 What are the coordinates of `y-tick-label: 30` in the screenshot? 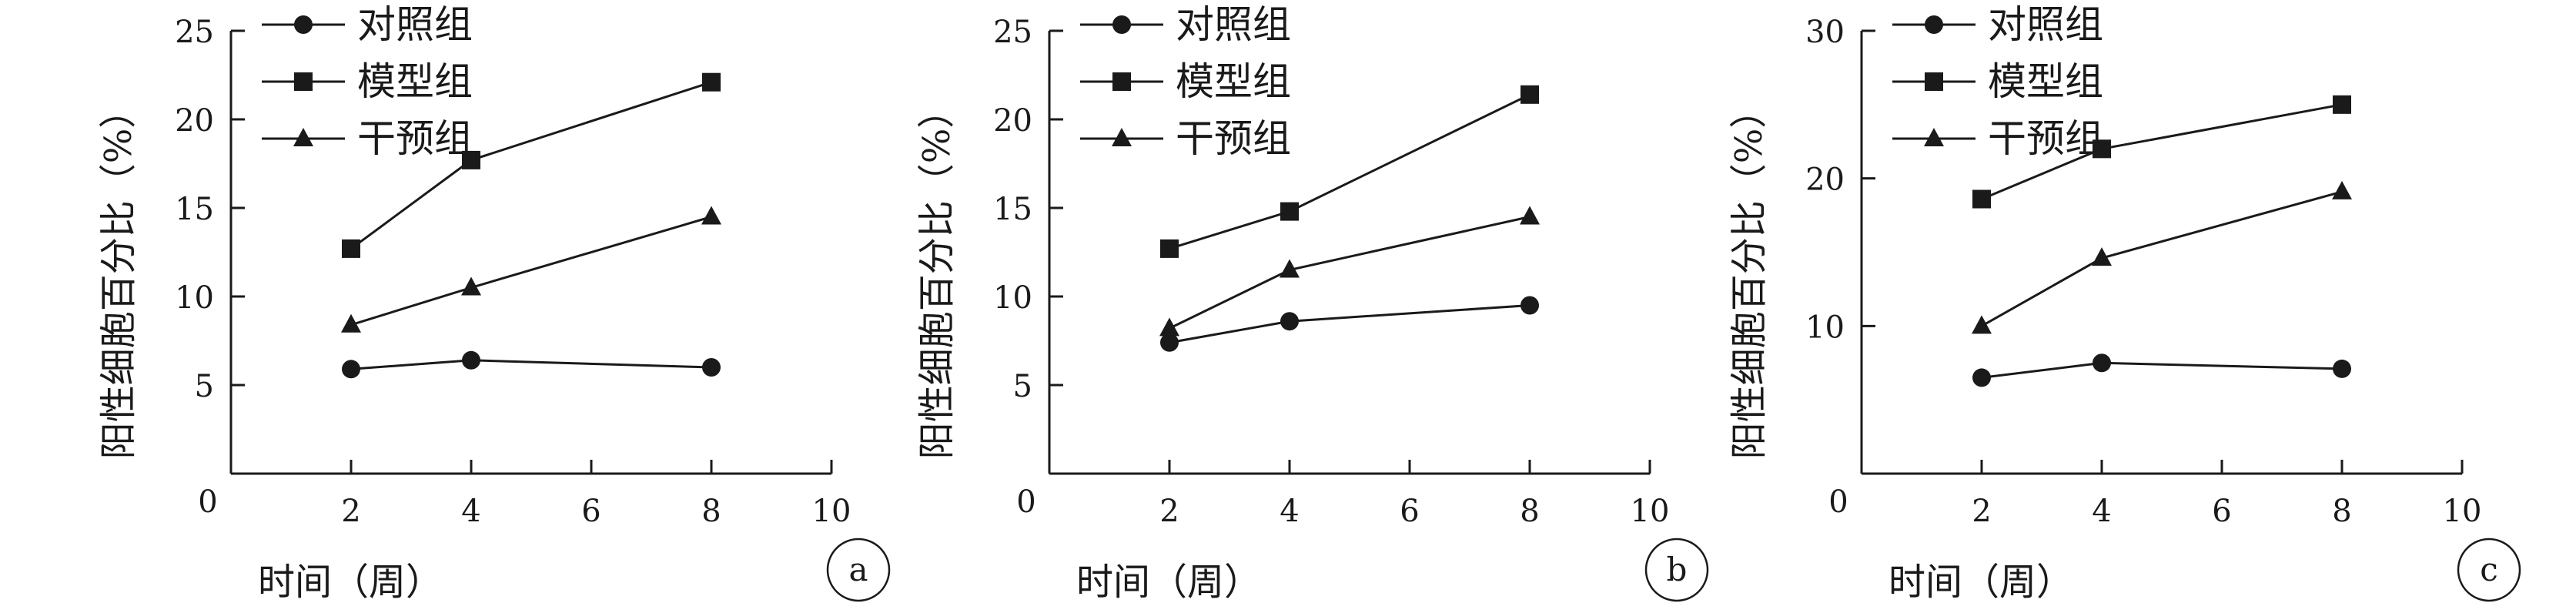 It's located at (1825, 32).